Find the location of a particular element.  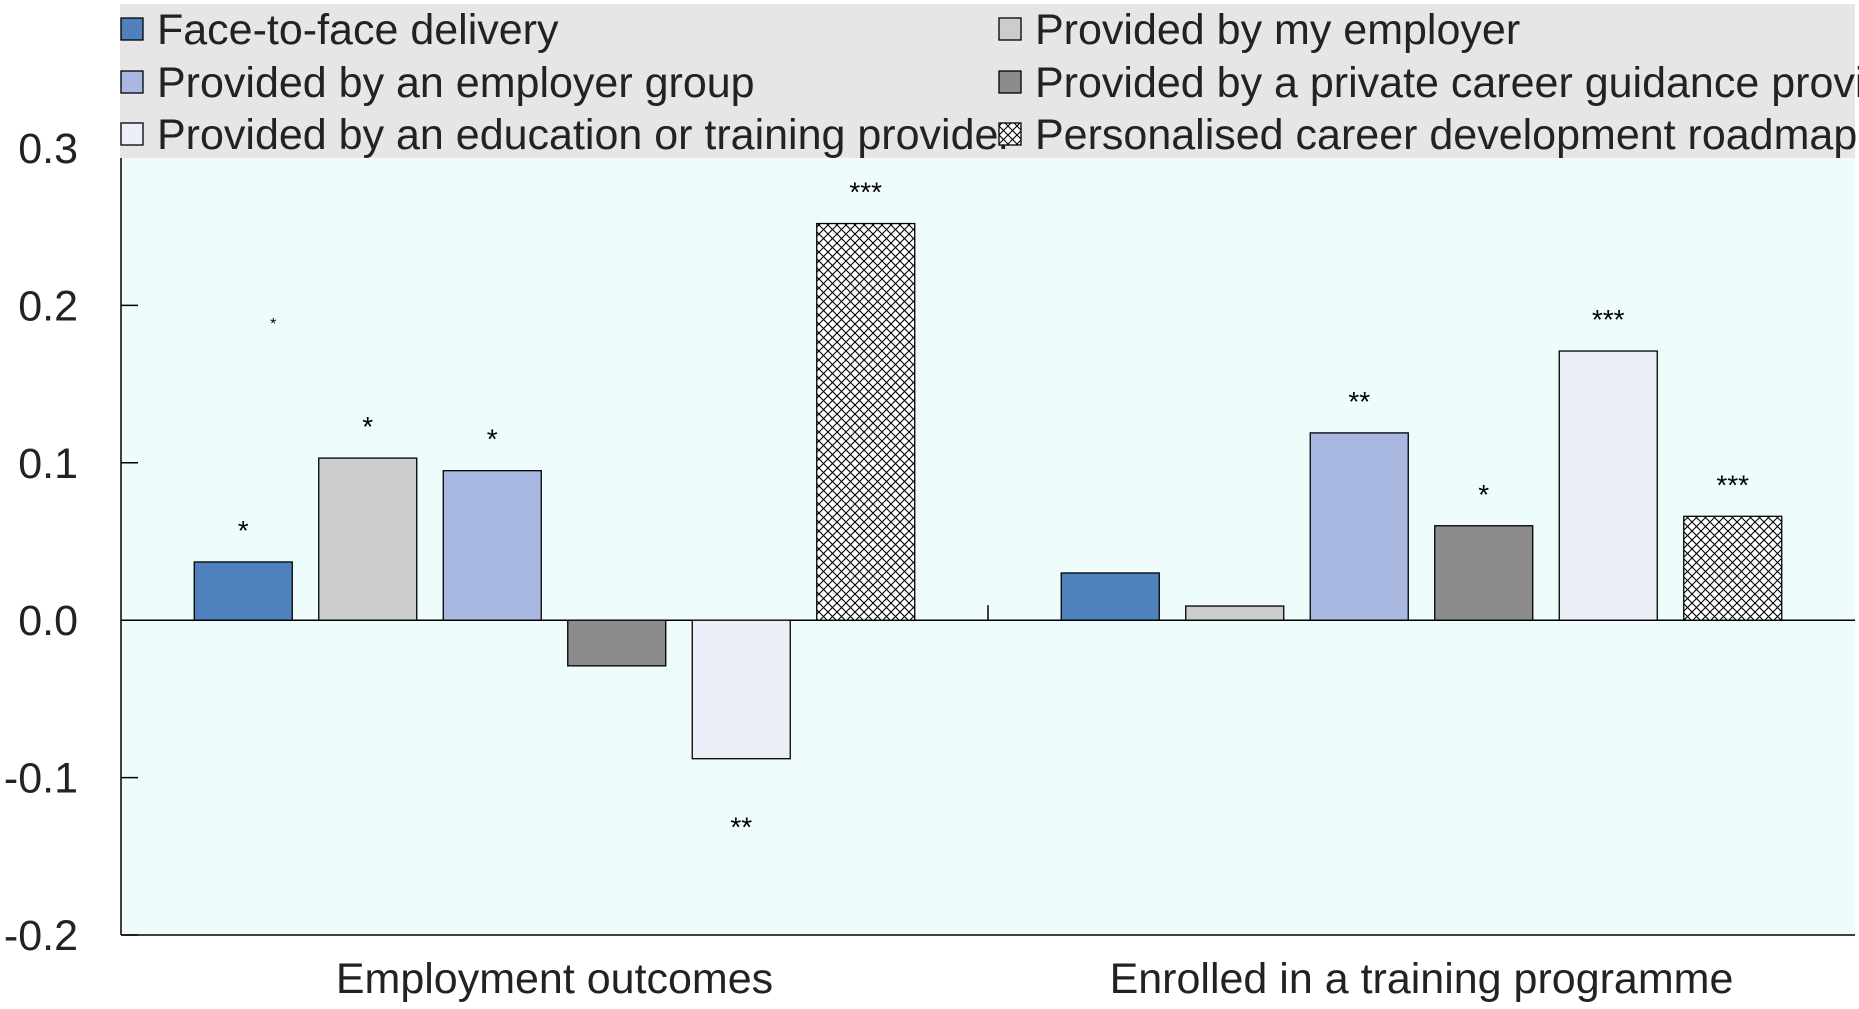

category-label-employment-outcomes: Employment outcomes is located at coordinates (554, 979).